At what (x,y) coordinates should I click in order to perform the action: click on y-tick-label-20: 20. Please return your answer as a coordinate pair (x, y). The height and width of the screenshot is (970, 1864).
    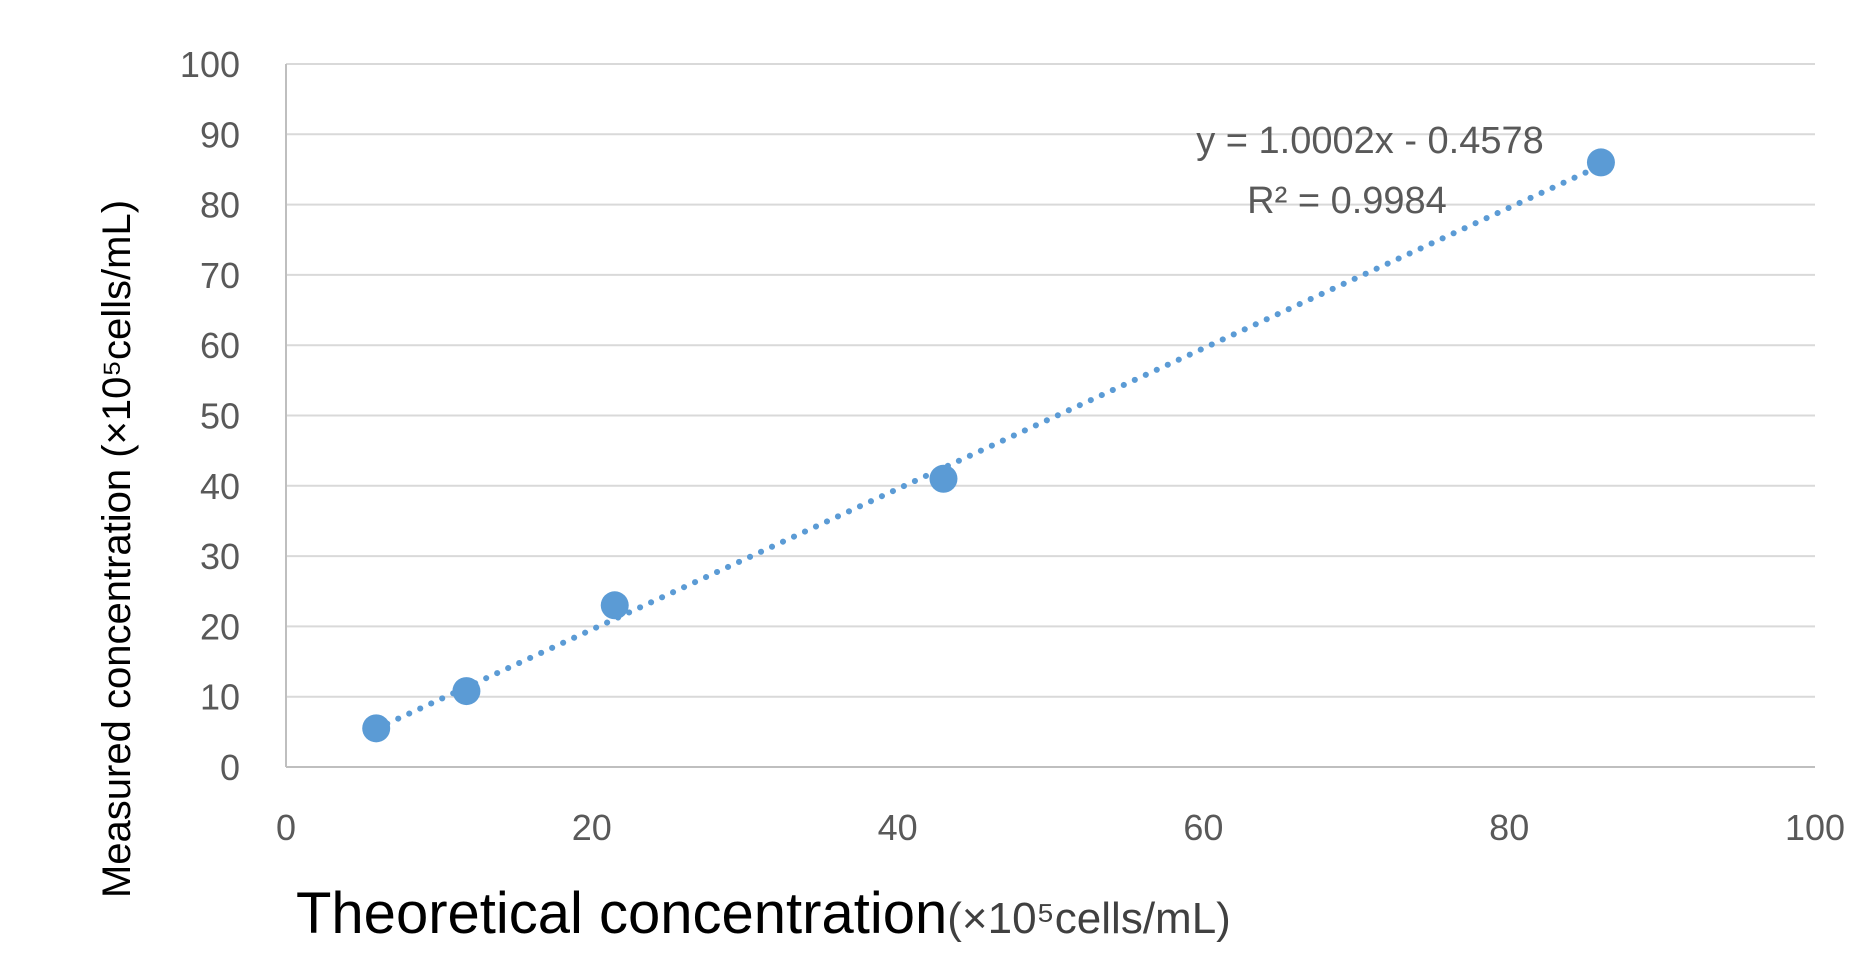
    Looking at the image, I should click on (220, 626).